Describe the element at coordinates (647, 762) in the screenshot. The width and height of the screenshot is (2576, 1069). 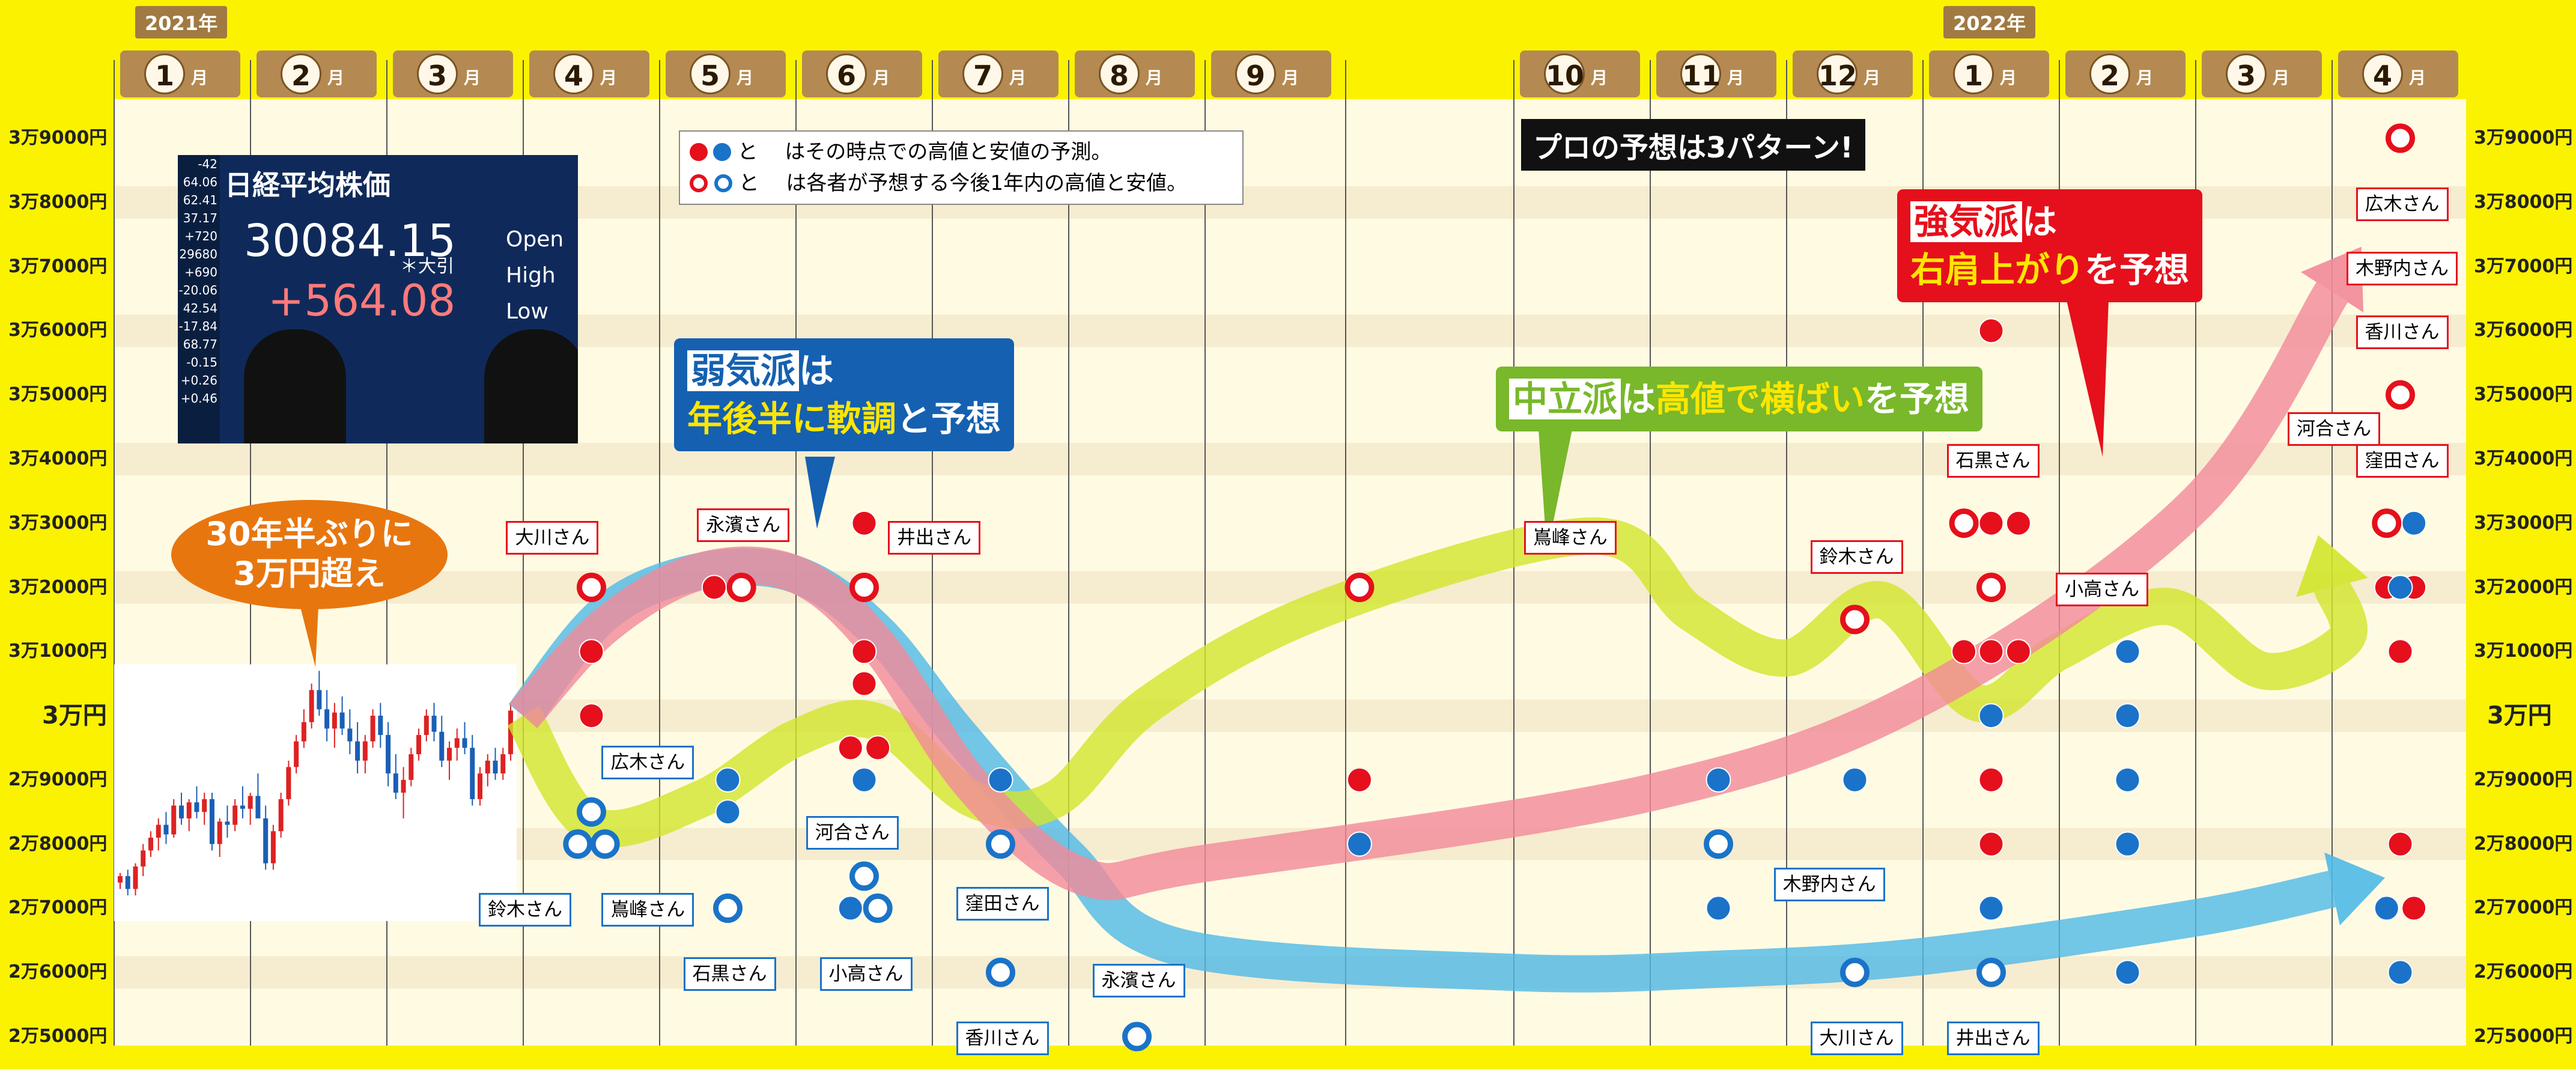
I see `forecaster-label: 広木さん` at that location.